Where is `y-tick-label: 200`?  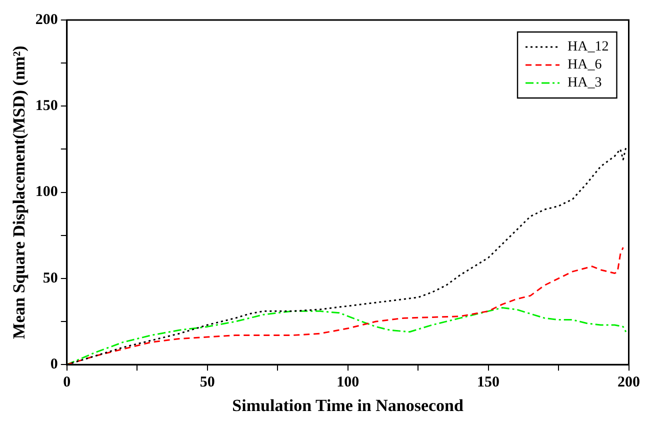
y-tick-label: 200 is located at coordinates (46, 20).